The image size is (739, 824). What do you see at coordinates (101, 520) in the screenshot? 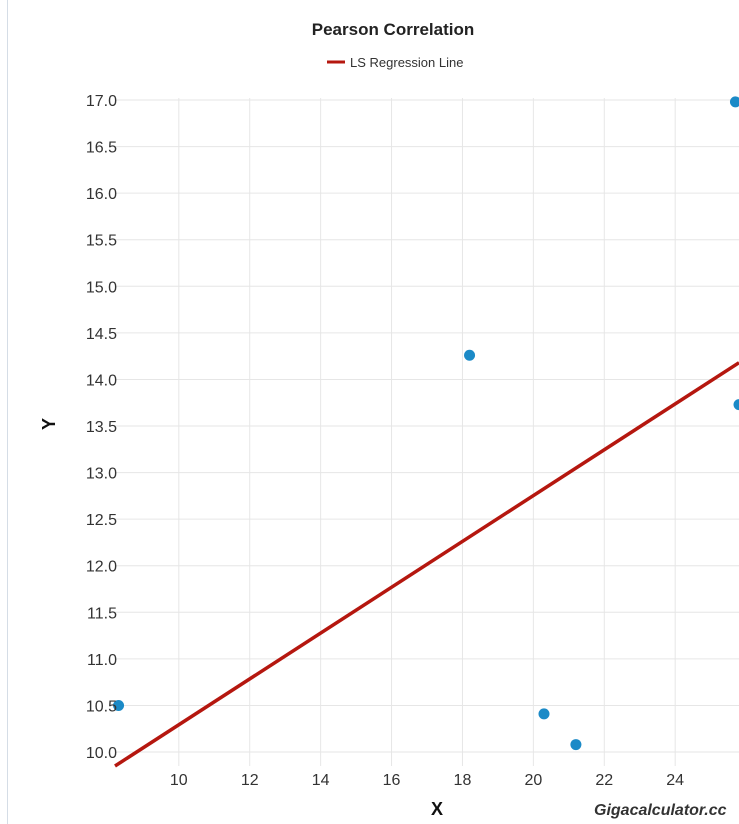
I see `y-tick-label: 12.5` at bounding box center [101, 520].